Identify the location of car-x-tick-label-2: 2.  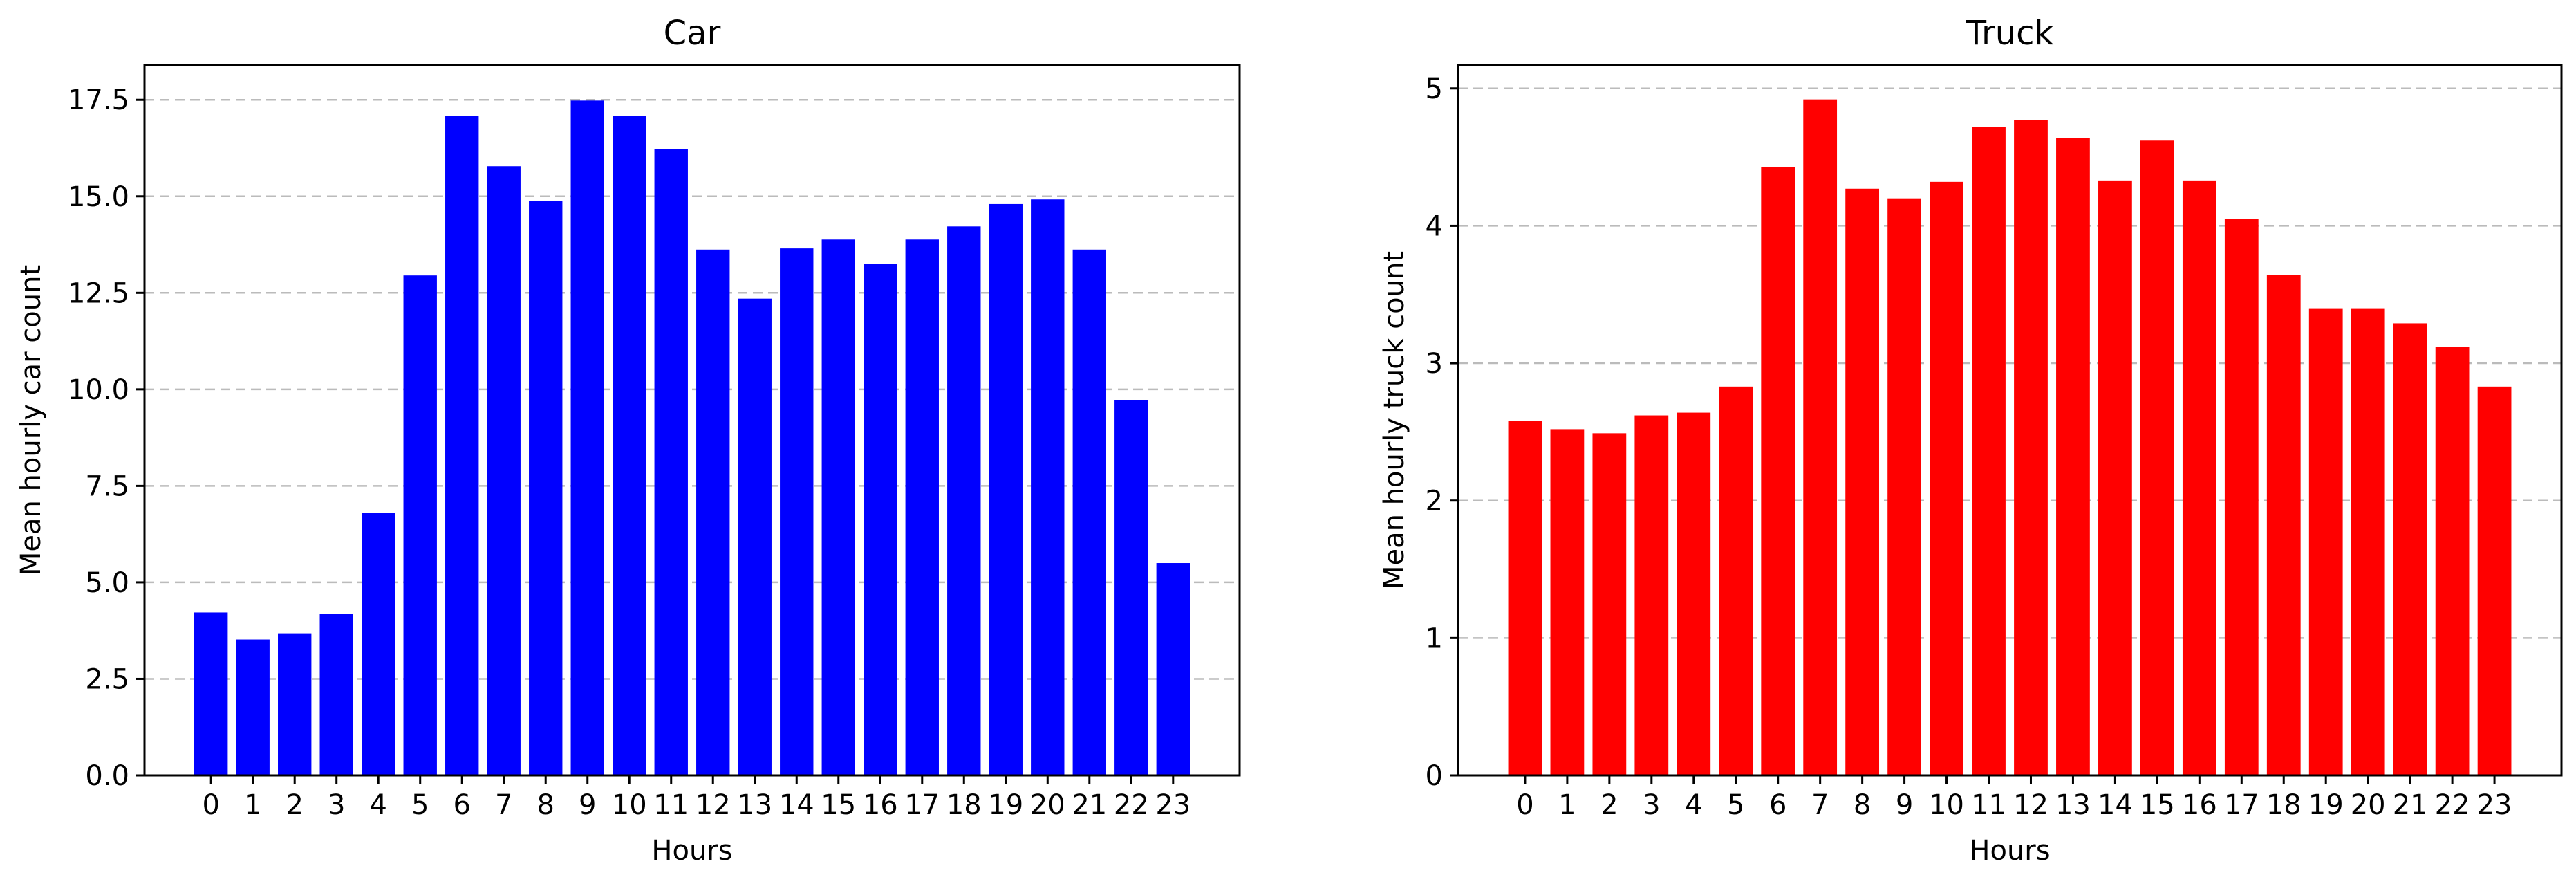
(294, 805).